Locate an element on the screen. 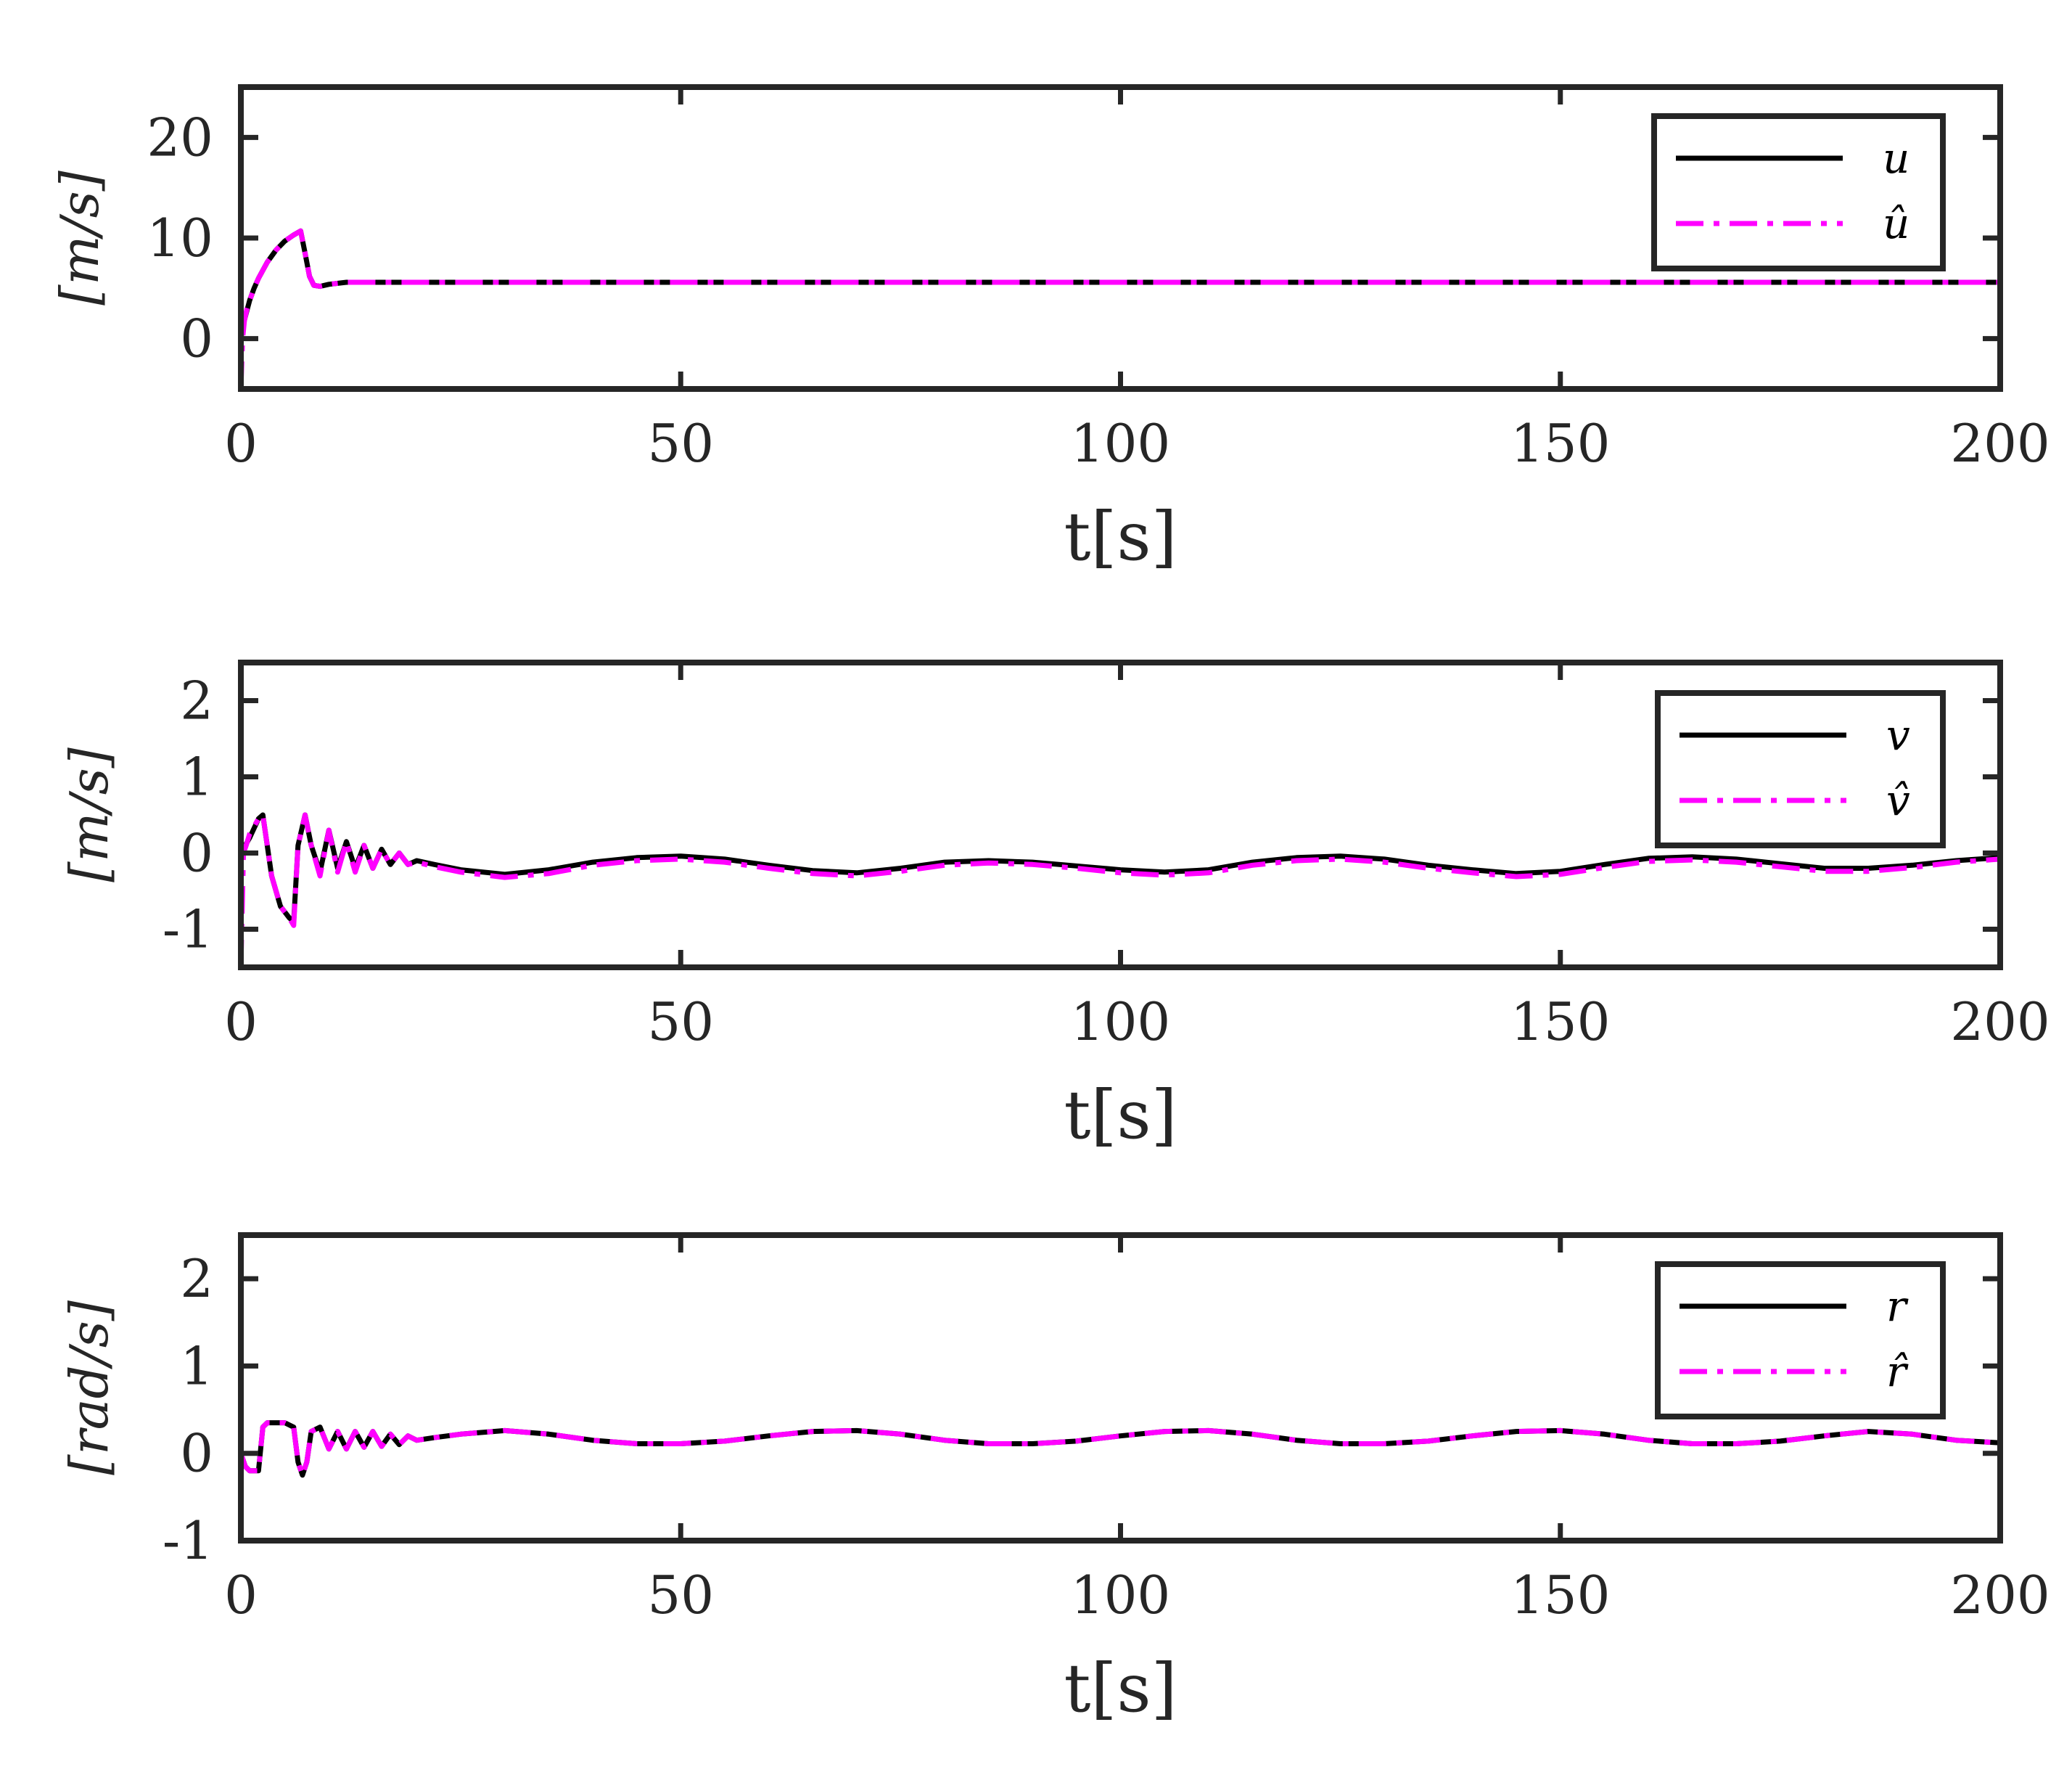 This screenshot has height=1775, width=2072. legend: uû is located at coordinates (1798, 192).